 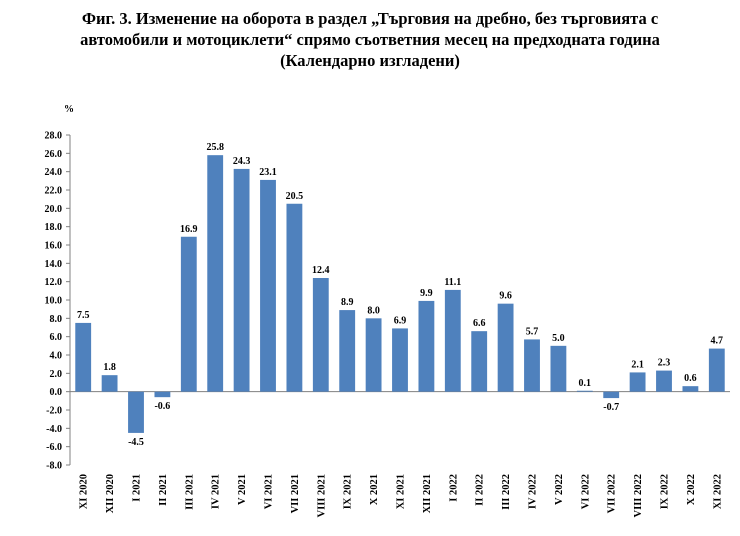 I want to click on data-label: -0.6, so click(x=162, y=406).